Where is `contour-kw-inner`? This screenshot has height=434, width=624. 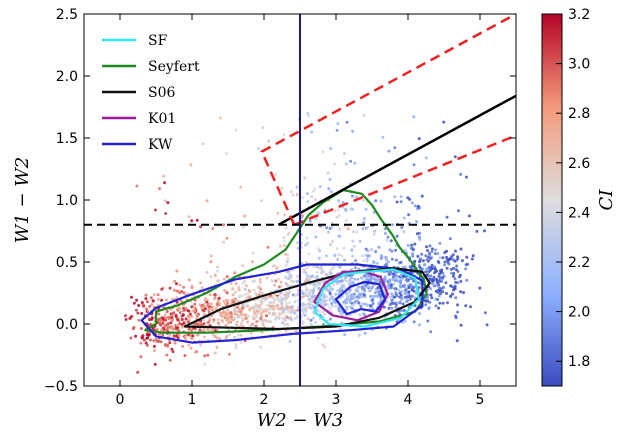
contour-kw-inner is located at coordinates (360, 298).